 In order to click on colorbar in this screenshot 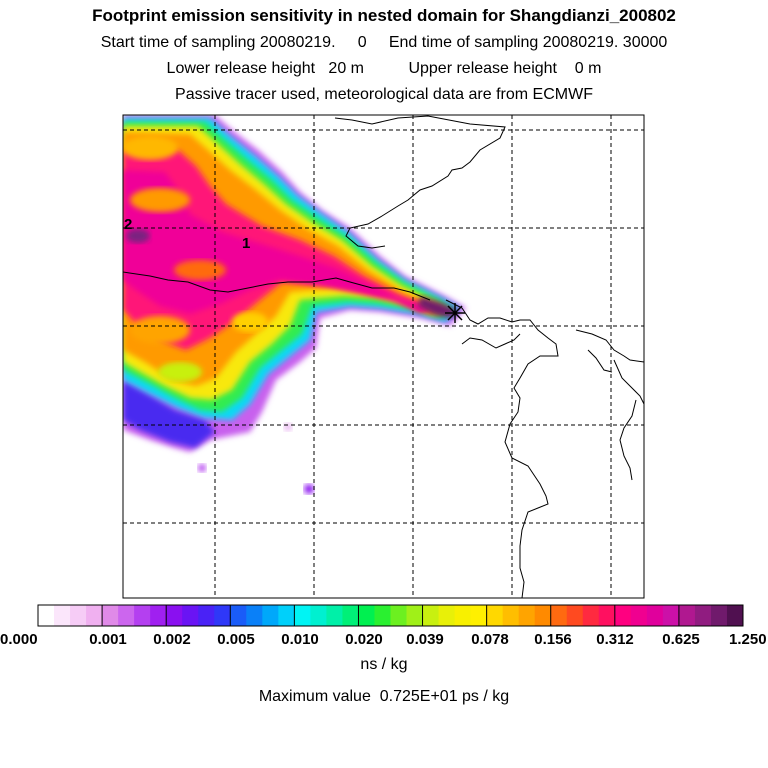, I will do `click(390, 615)`.